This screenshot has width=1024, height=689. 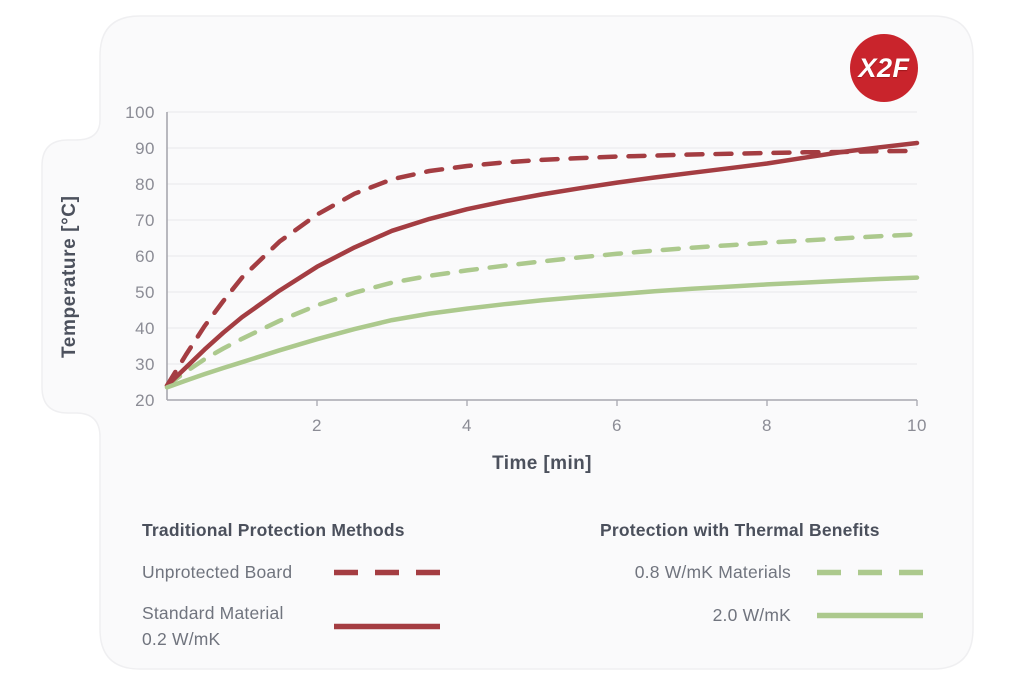 I want to click on y-tick-label-70: 70, so click(x=145, y=220).